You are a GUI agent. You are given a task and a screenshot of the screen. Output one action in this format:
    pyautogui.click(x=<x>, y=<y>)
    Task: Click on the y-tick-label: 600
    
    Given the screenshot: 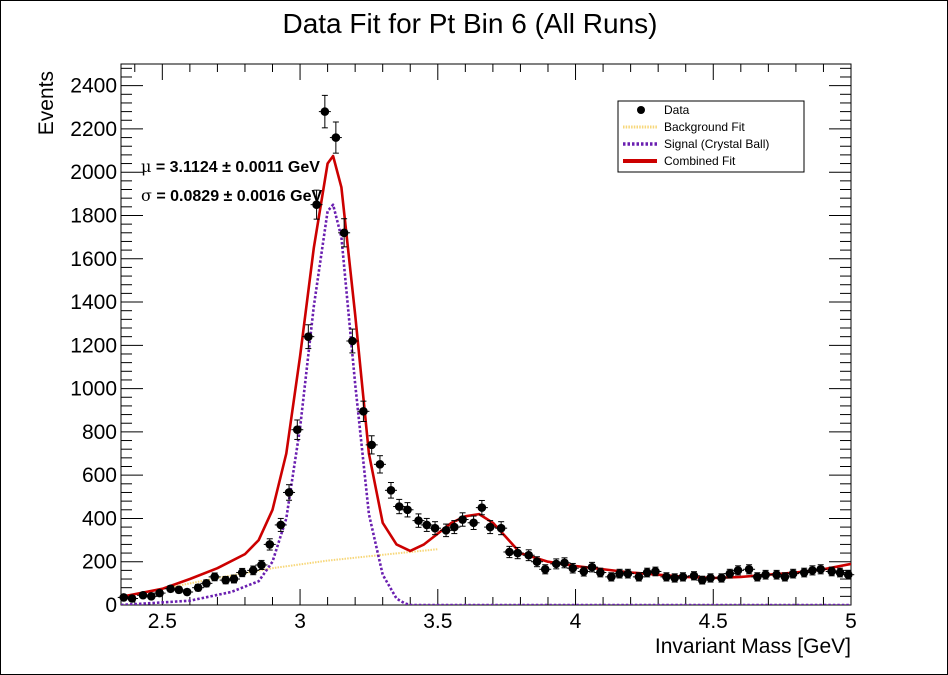 What is the action you would take?
    pyautogui.click(x=99, y=475)
    